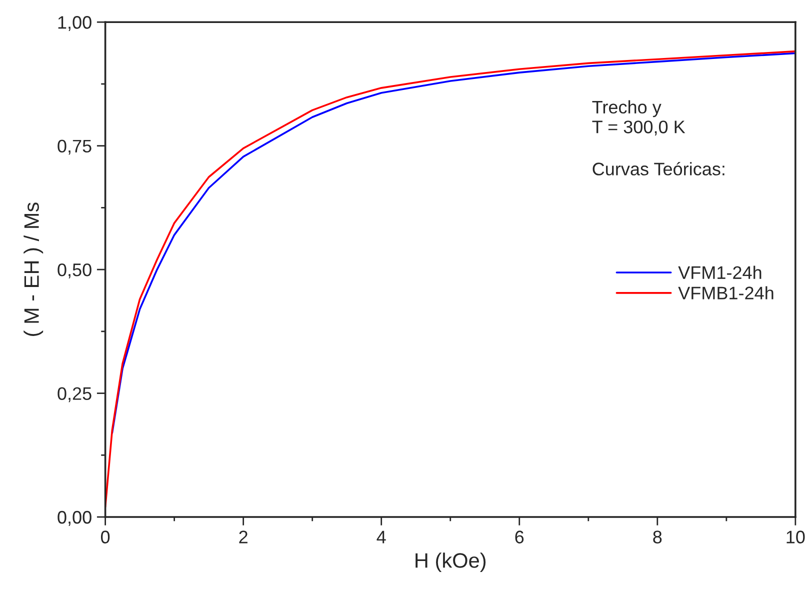 The height and width of the screenshot is (614, 810). What do you see at coordinates (34, 269) in the screenshot?
I see `y-axis-title: ( M - EH ) / Ms` at bounding box center [34, 269].